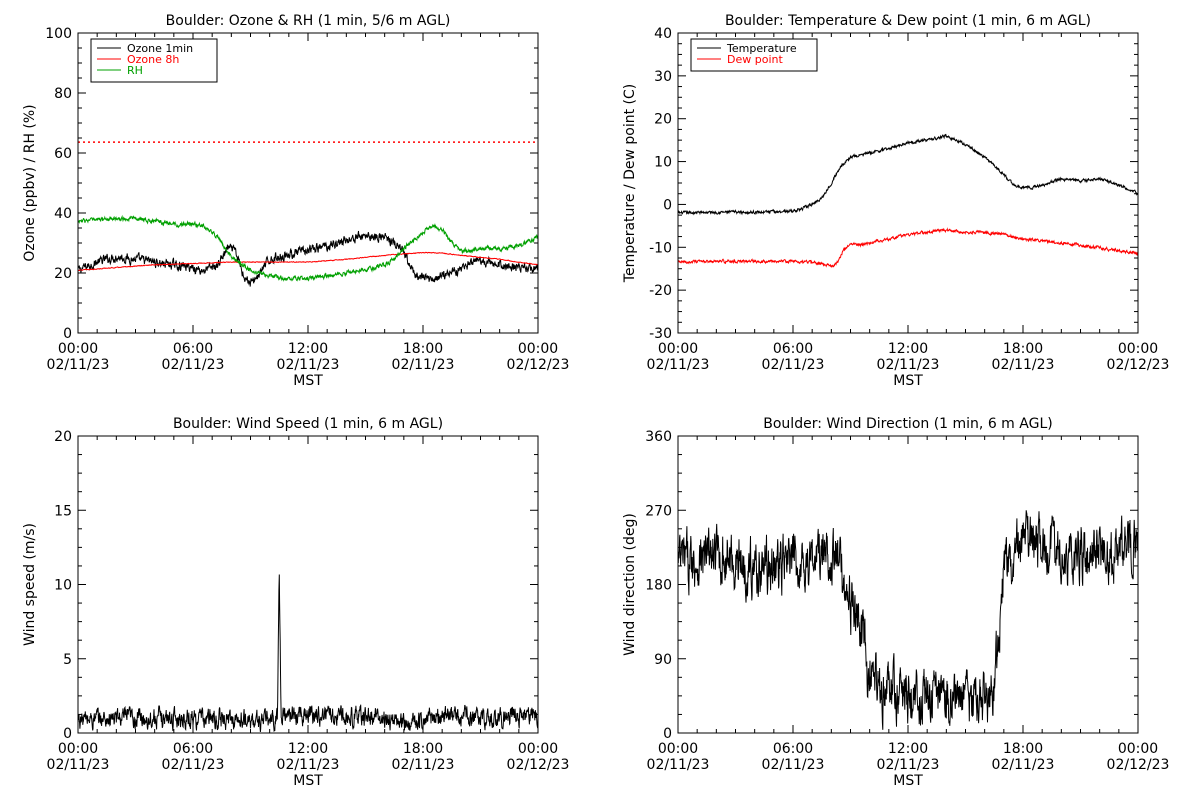 The height and width of the screenshot is (800, 1200). I want to click on y-tick-label: 15, so click(63, 511).